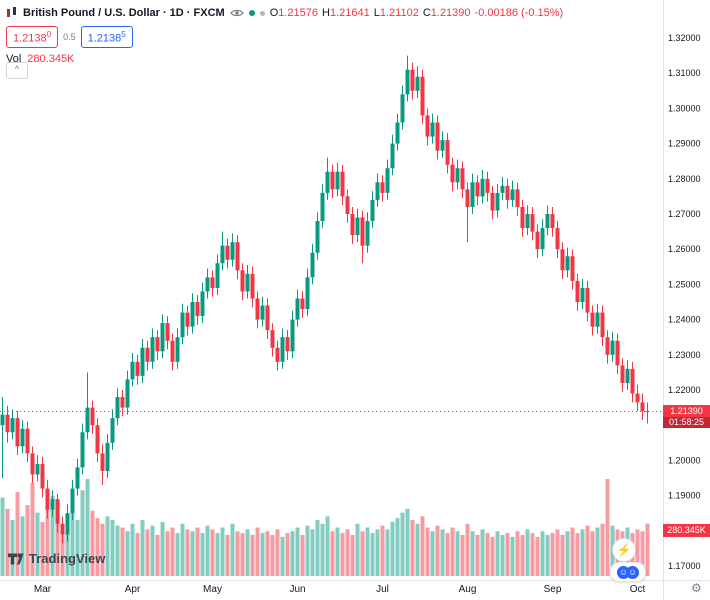 This screenshot has width=710, height=600. What do you see at coordinates (684, 38) in the screenshot?
I see `price-axis-label: 1.32000` at bounding box center [684, 38].